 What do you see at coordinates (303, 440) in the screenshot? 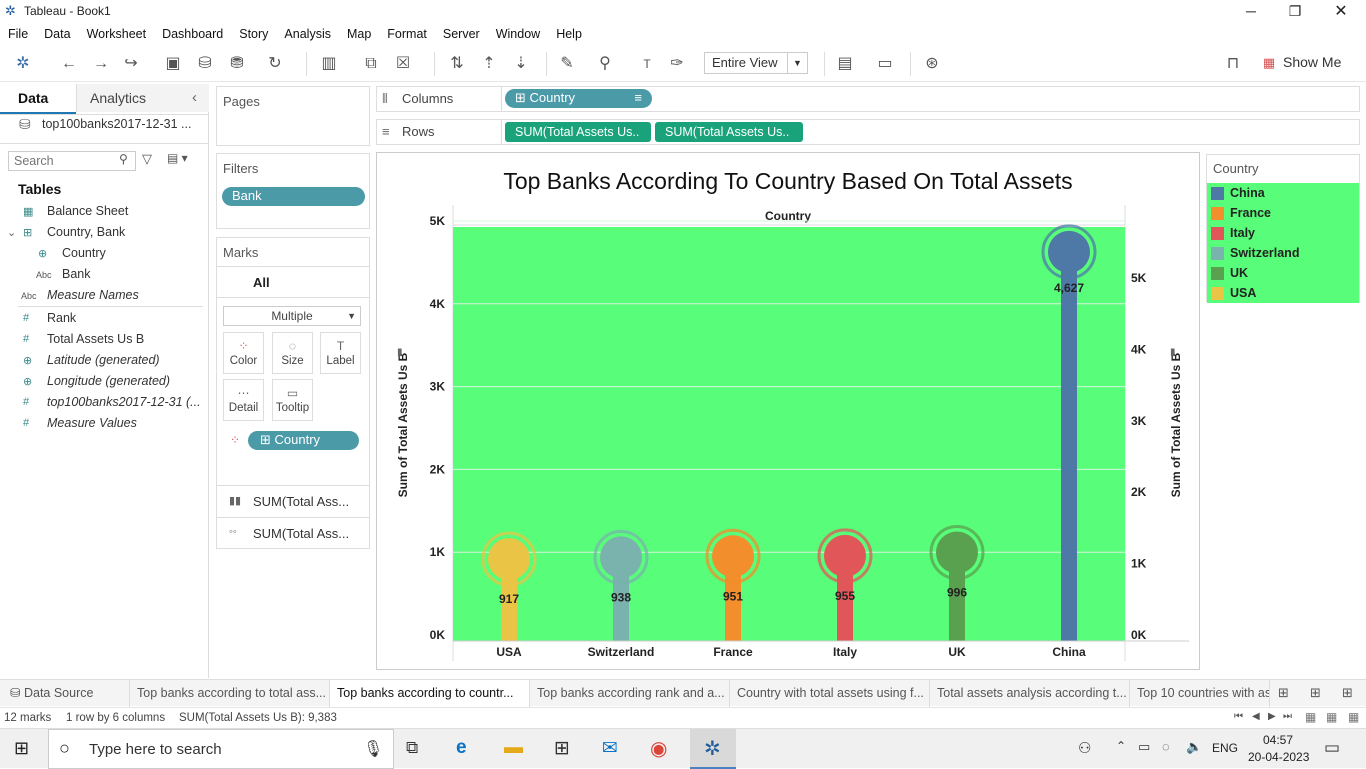
I see `color-pill-country: ⊞ Country` at bounding box center [303, 440].